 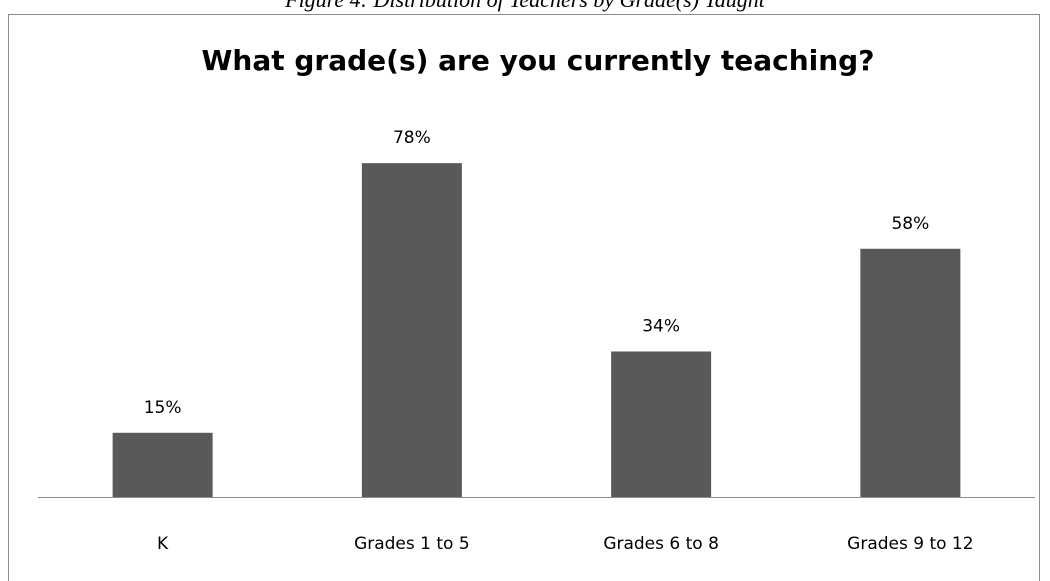 I want to click on caption-band, so click(x=525, y=7).